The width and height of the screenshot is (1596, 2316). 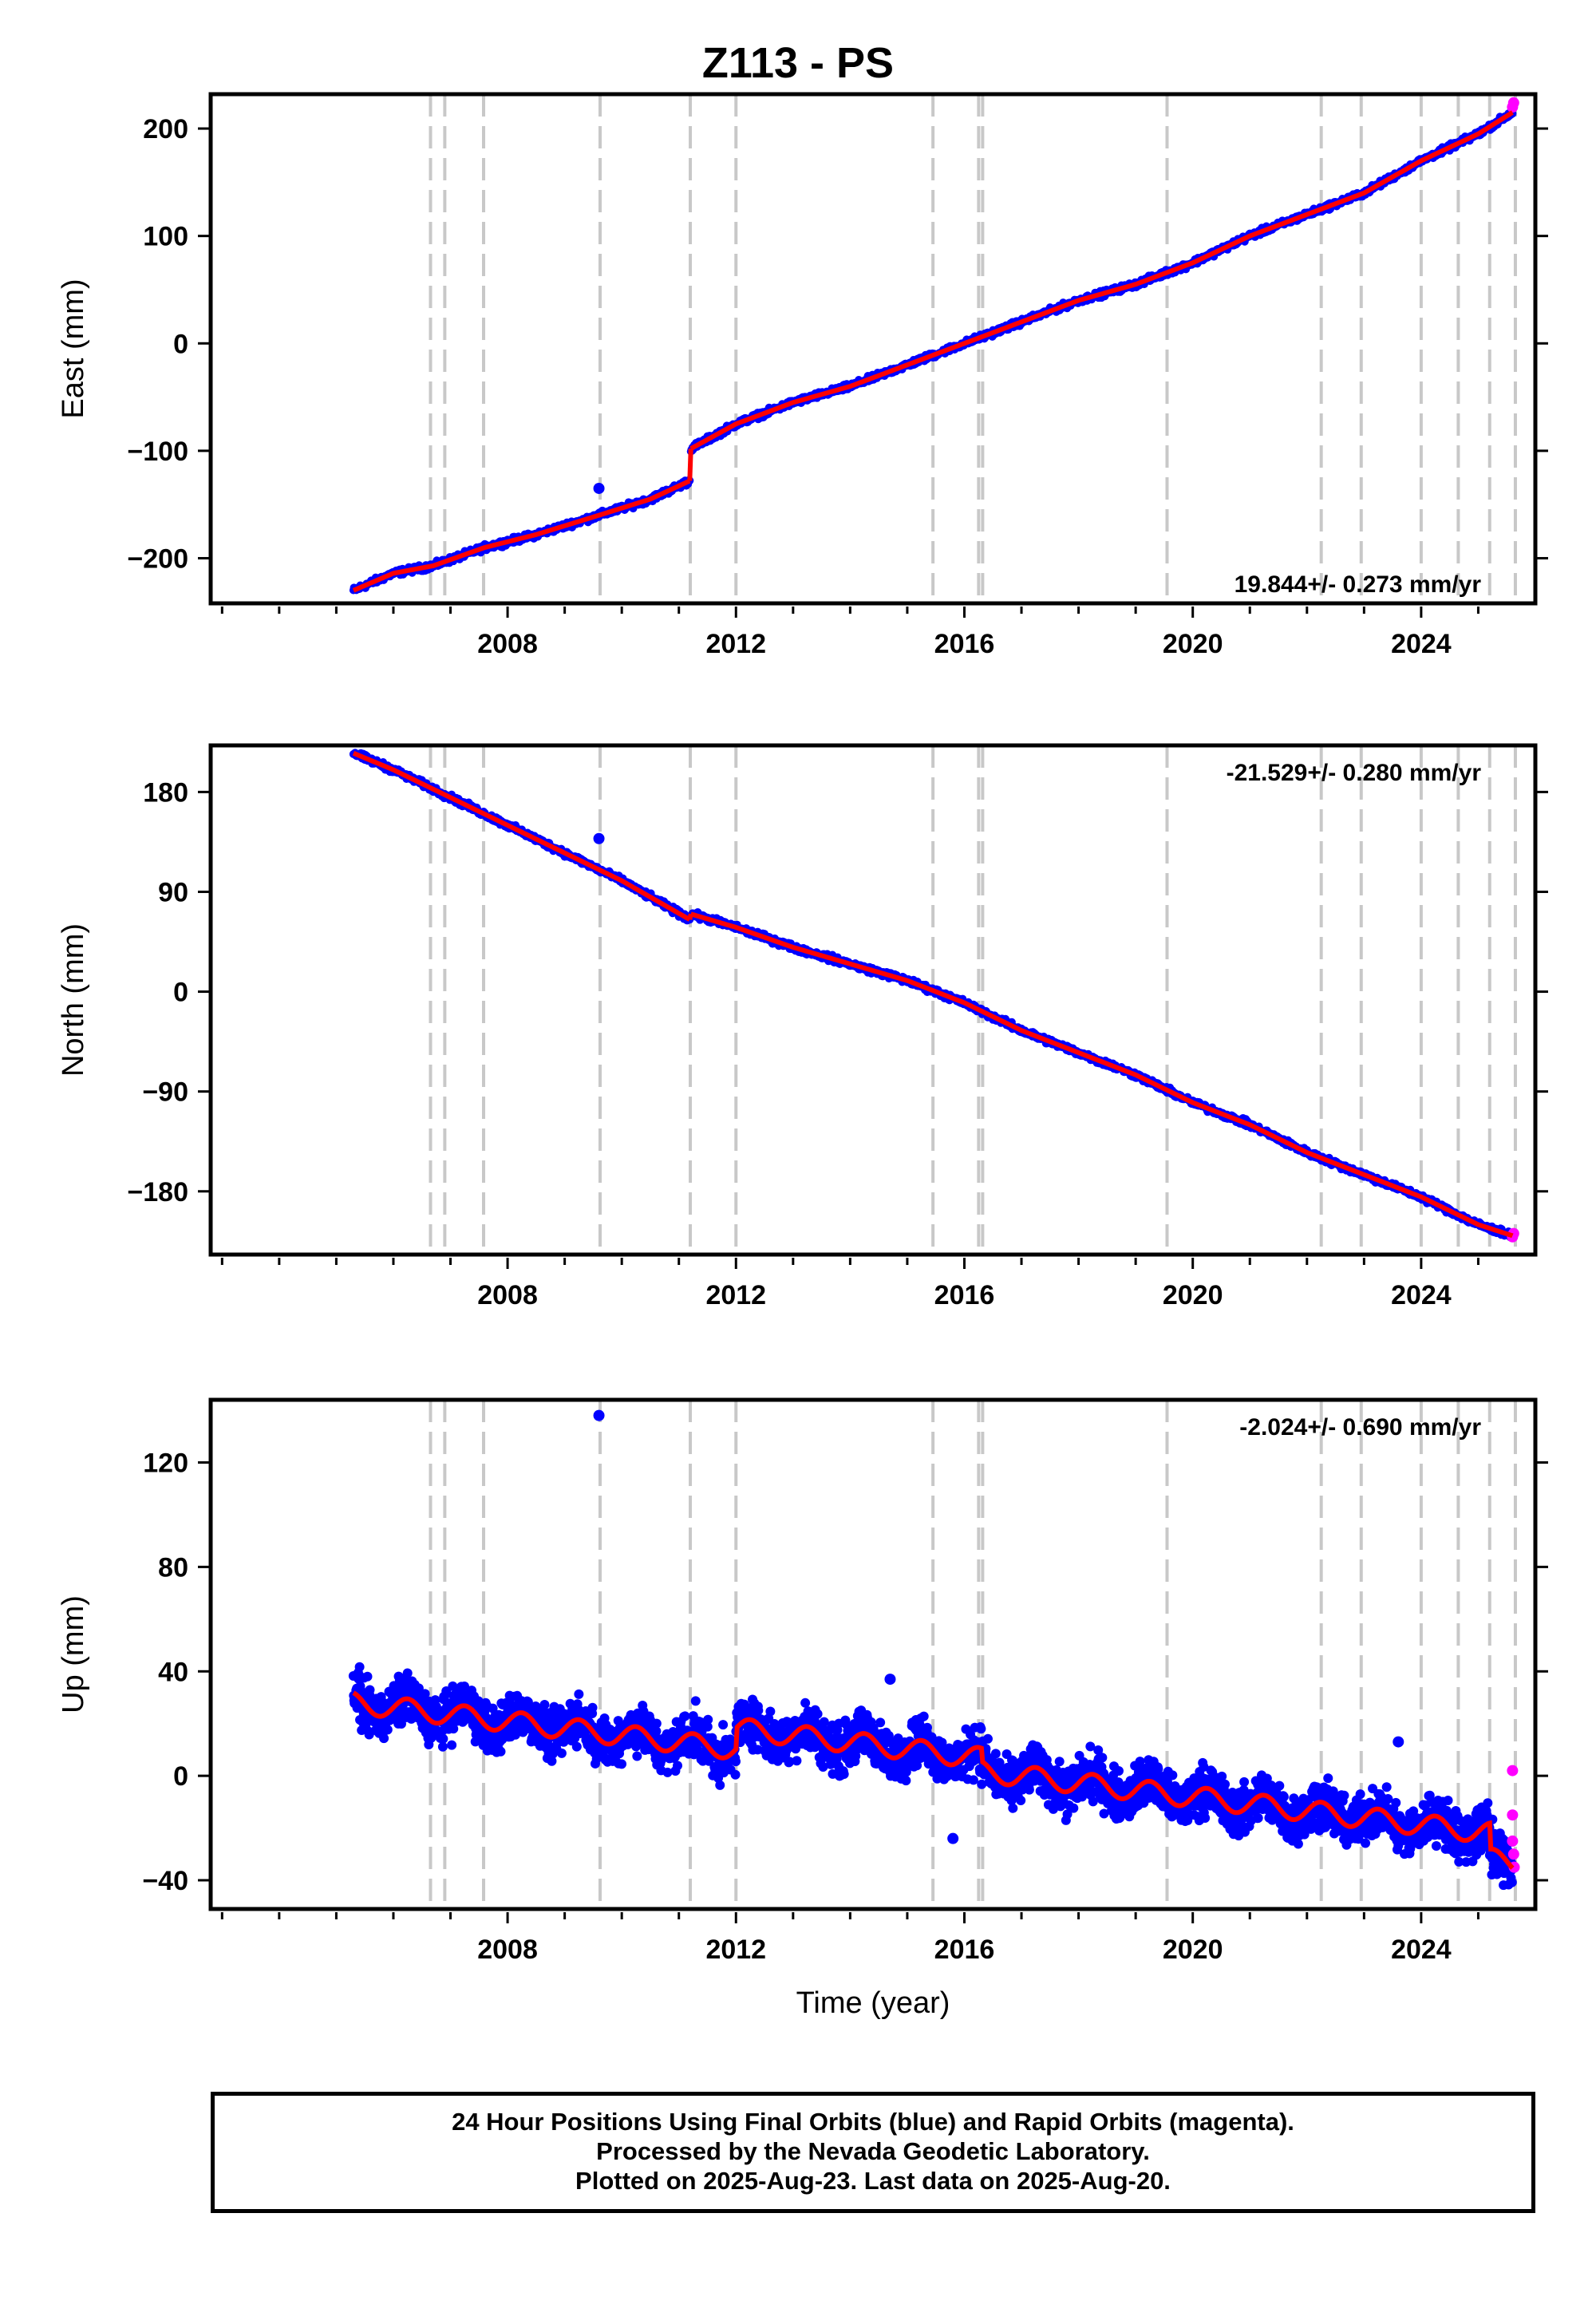 What do you see at coordinates (1513, 103) in the screenshot?
I see `rapid-orbit-point` at bounding box center [1513, 103].